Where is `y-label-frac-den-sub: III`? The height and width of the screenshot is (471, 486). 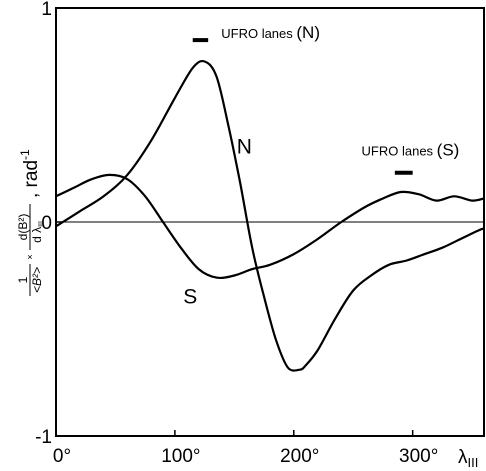 y-label-frac-den-sub: III is located at coordinates (41, 224).